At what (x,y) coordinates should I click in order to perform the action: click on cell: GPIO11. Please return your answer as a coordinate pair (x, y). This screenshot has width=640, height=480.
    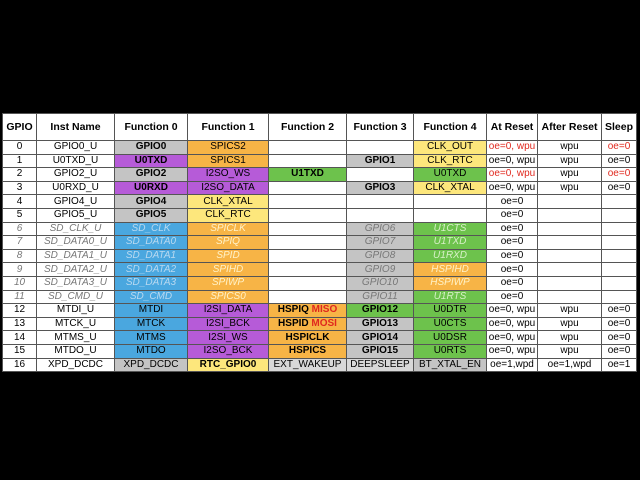
    Looking at the image, I should click on (380, 297).